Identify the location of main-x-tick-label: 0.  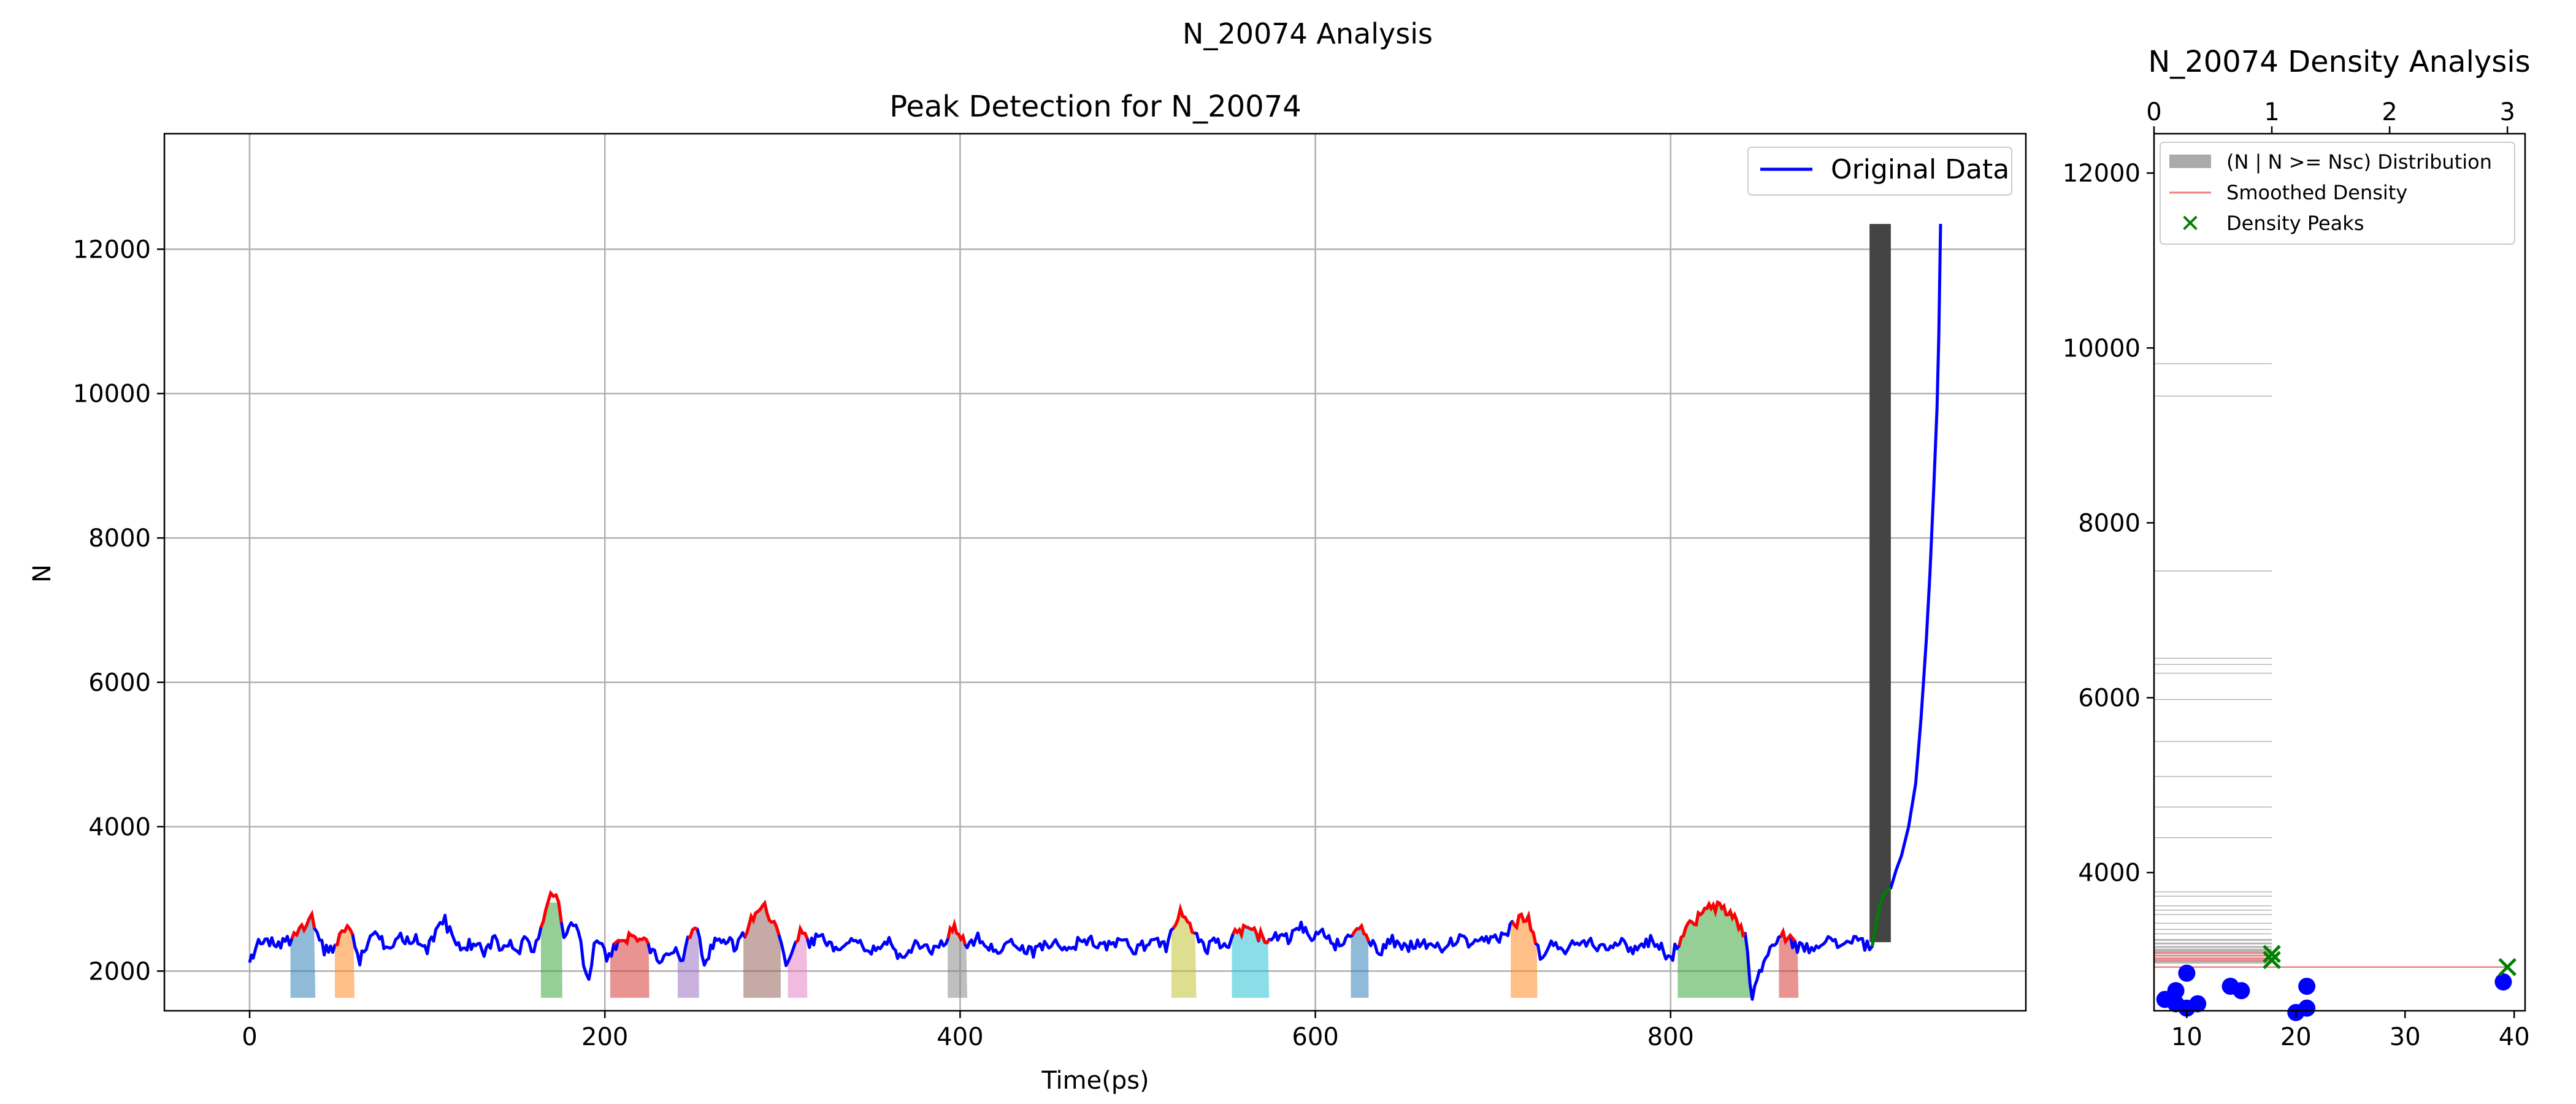
(249, 1037).